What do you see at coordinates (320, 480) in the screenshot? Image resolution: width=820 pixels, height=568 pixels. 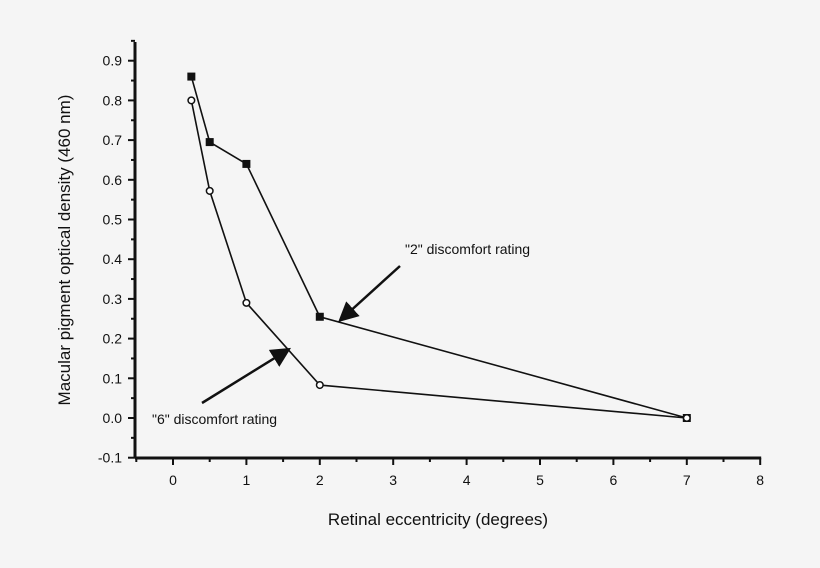 I see `x-tick-label: 2` at bounding box center [320, 480].